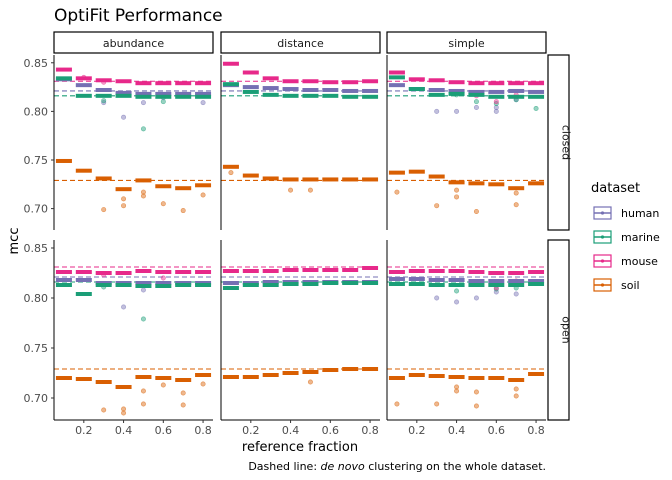  What do you see at coordinates (124, 430) in the screenshot?
I see `x-tick-label: 0.4` at bounding box center [124, 430].